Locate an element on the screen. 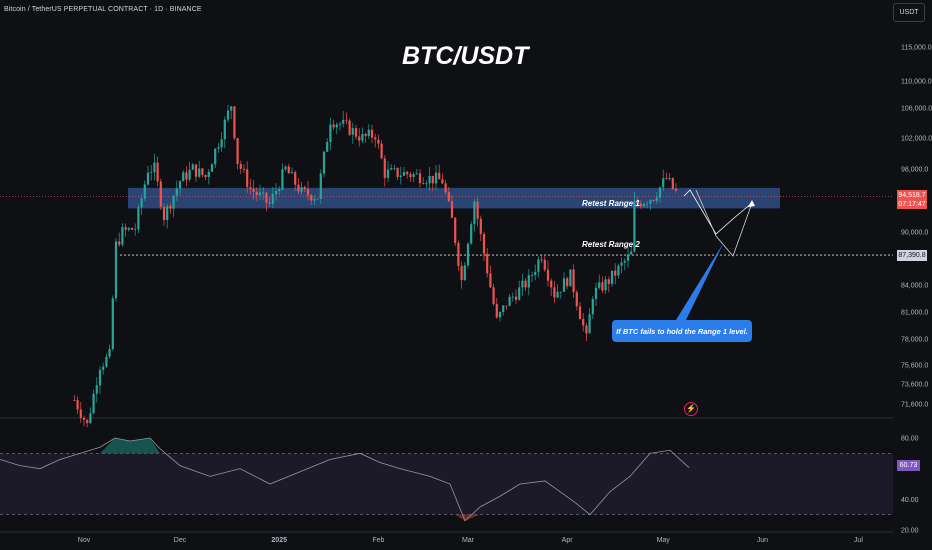 The image size is (932, 550). price-axis-label: 73,600.0 is located at coordinates (914, 385).